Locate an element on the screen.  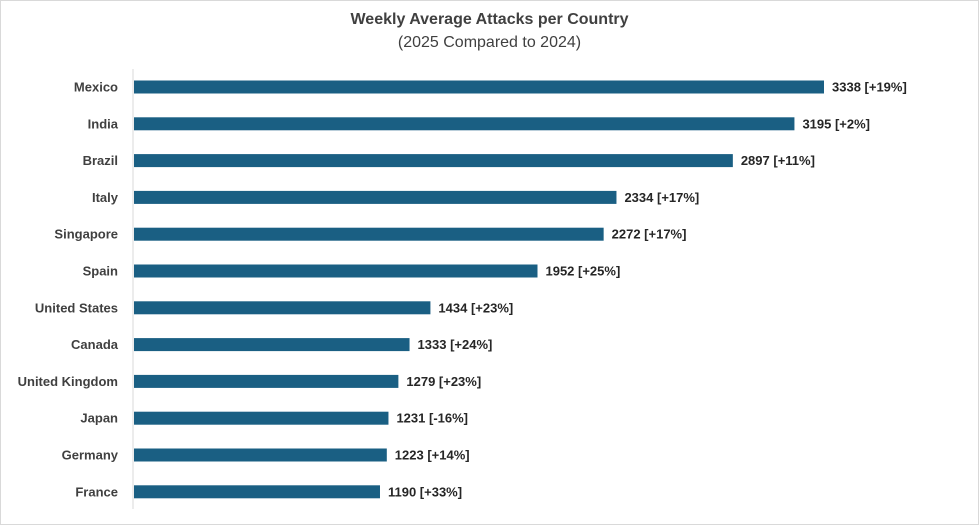
category-label: Canada is located at coordinates (95, 344).